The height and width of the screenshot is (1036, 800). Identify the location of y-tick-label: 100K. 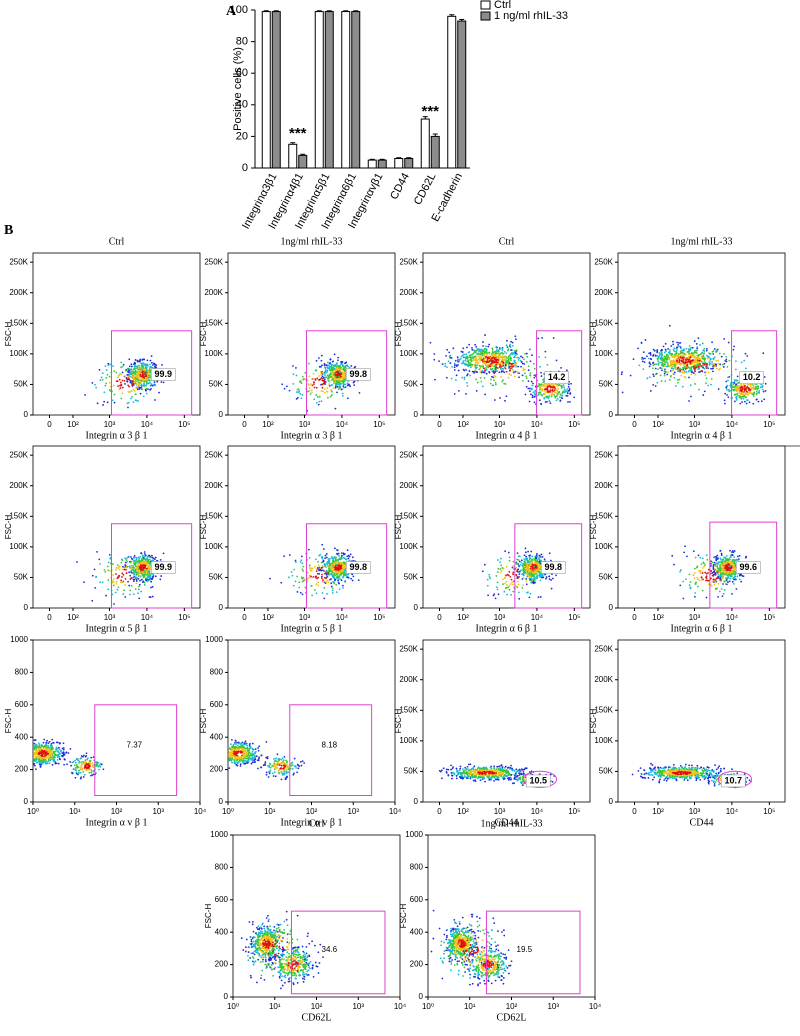
(213, 353).